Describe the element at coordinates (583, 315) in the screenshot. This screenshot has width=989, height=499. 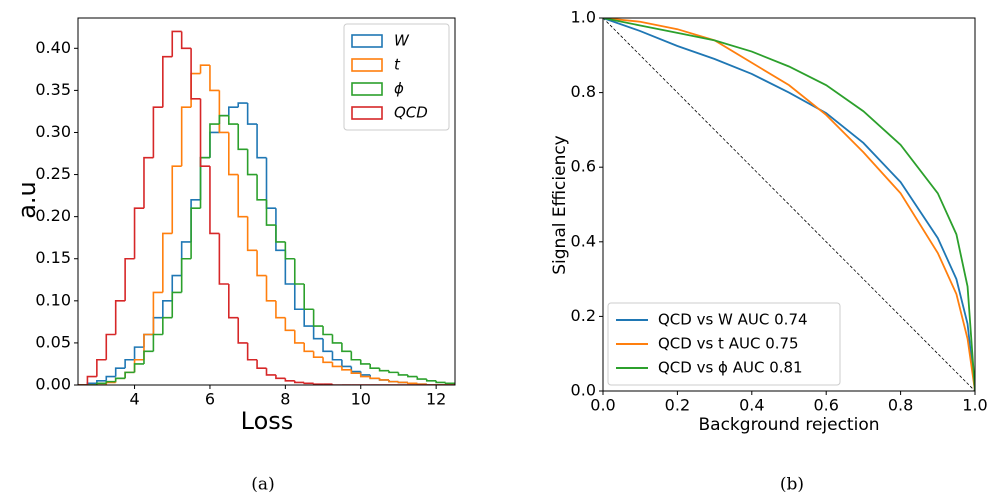
I see `y-tick-label: 0.2` at that location.